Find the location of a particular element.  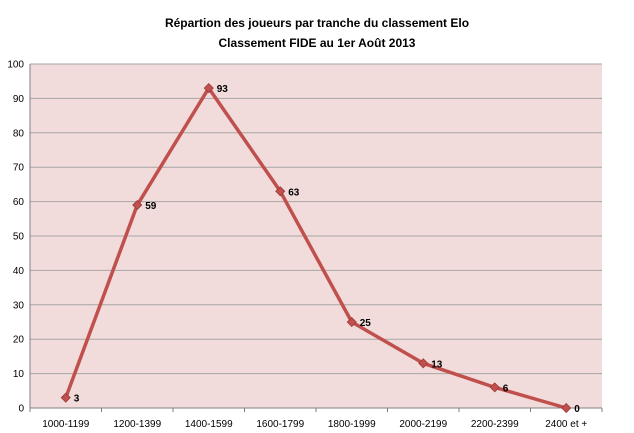

y-tick-label: 30 is located at coordinates (19, 305).